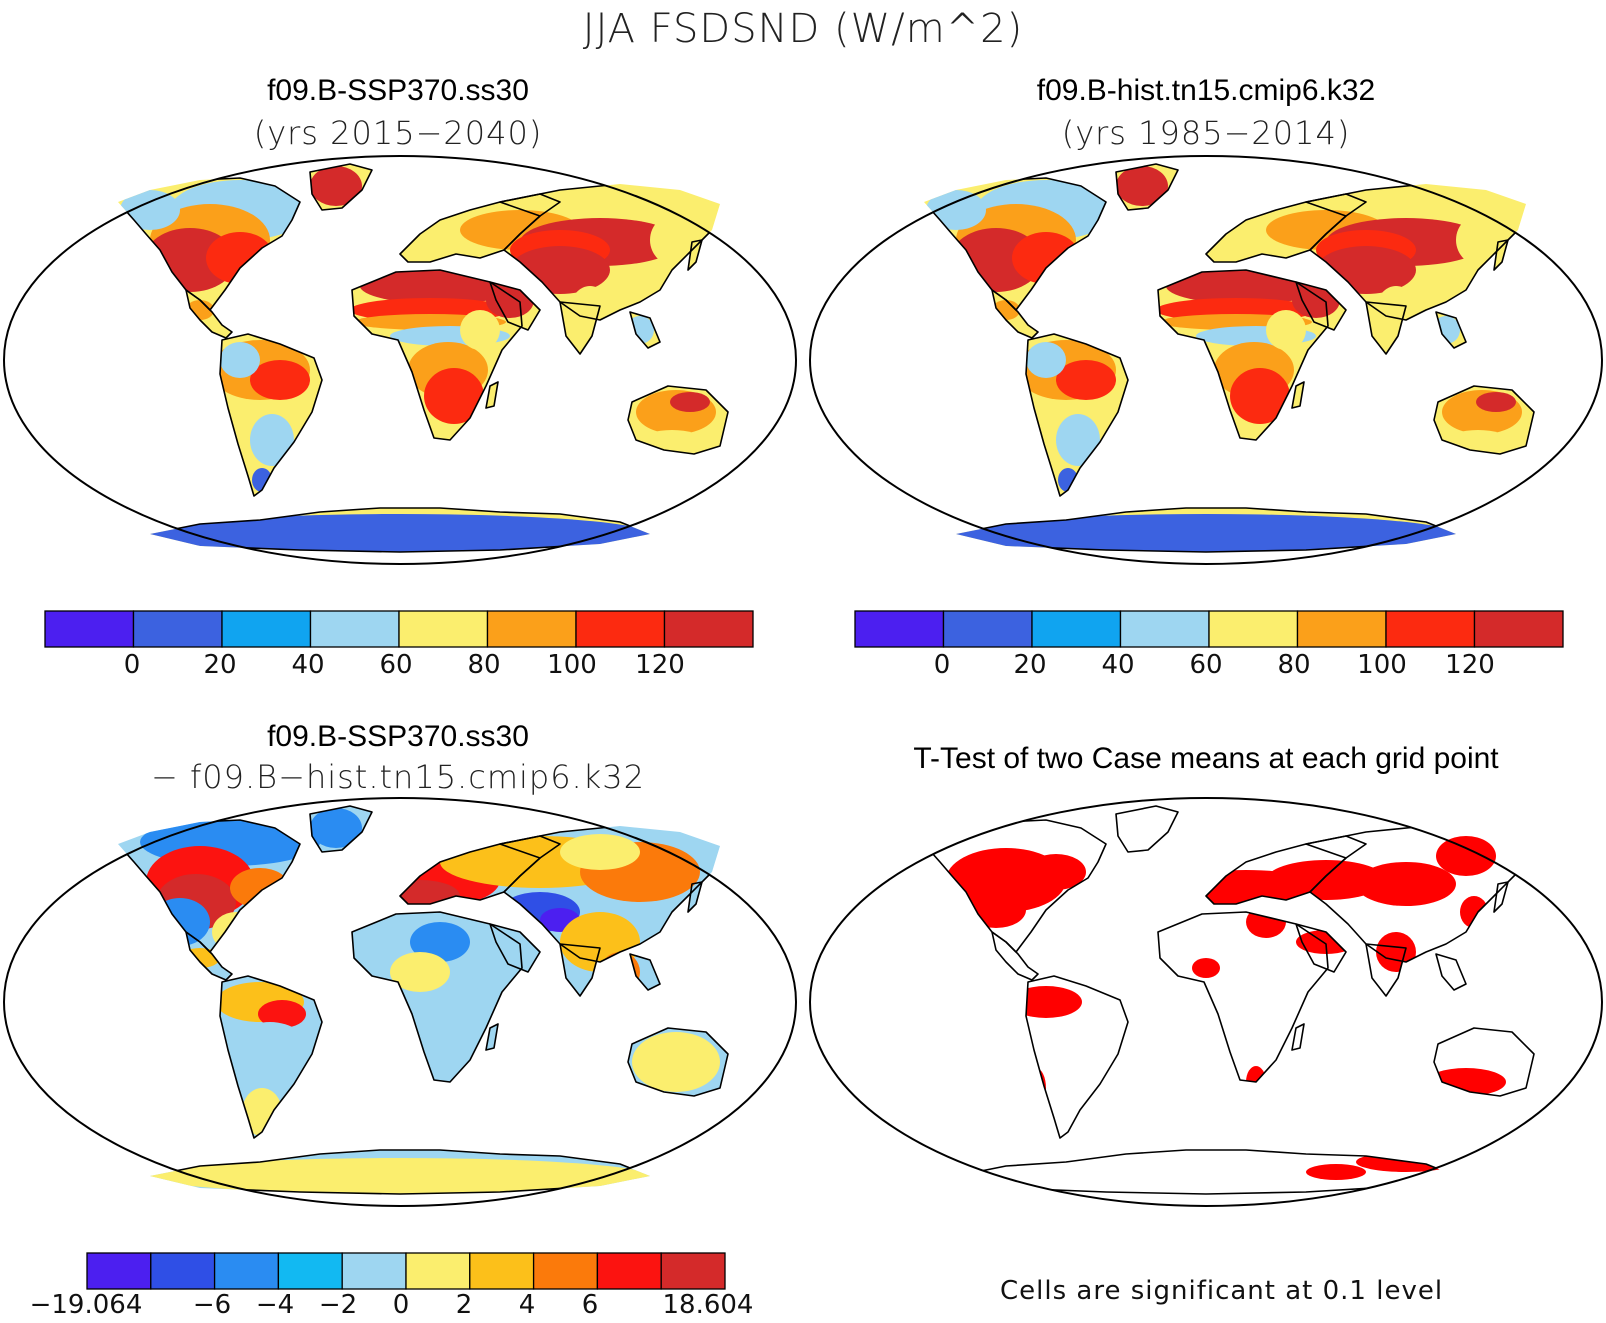 This screenshot has height=1323, width=1606. Describe the element at coordinates (398, 133) in the screenshot. I see `panel-subtitle-top-left: (yrs 2015−2040)` at that location.